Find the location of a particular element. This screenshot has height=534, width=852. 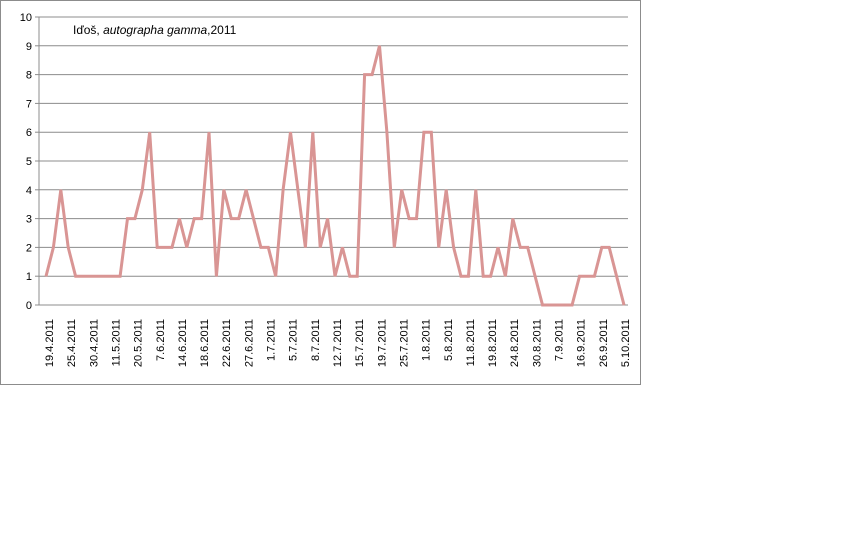

x-tick-label: 11.8.2011 is located at coordinates (471, 342).